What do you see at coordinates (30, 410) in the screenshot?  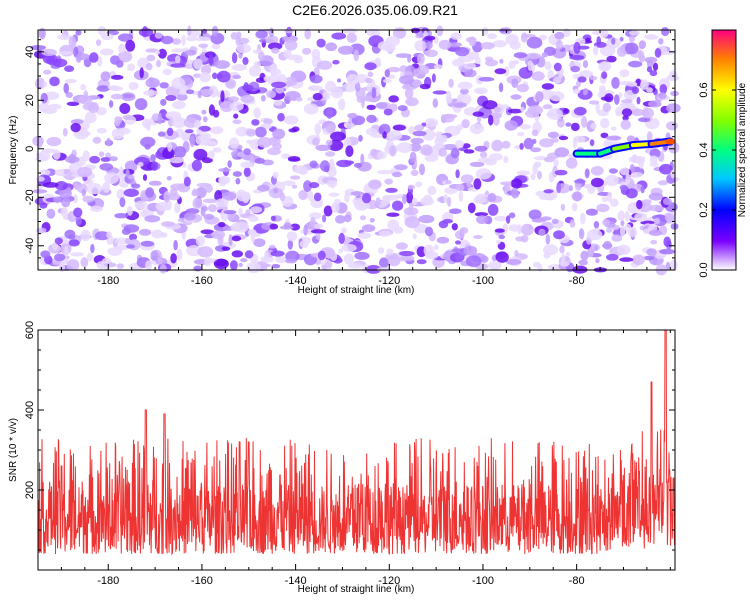 I see `snr-y-tick-label: 400` at bounding box center [30, 410].